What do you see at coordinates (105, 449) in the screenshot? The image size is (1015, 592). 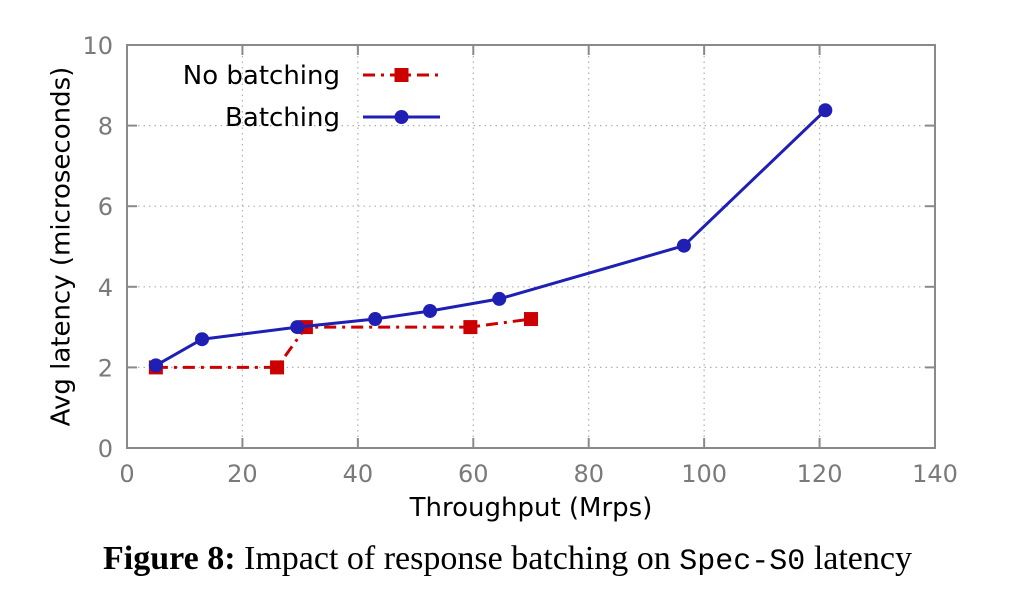 I see `y-tick-label: 0` at bounding box center [105, 449].